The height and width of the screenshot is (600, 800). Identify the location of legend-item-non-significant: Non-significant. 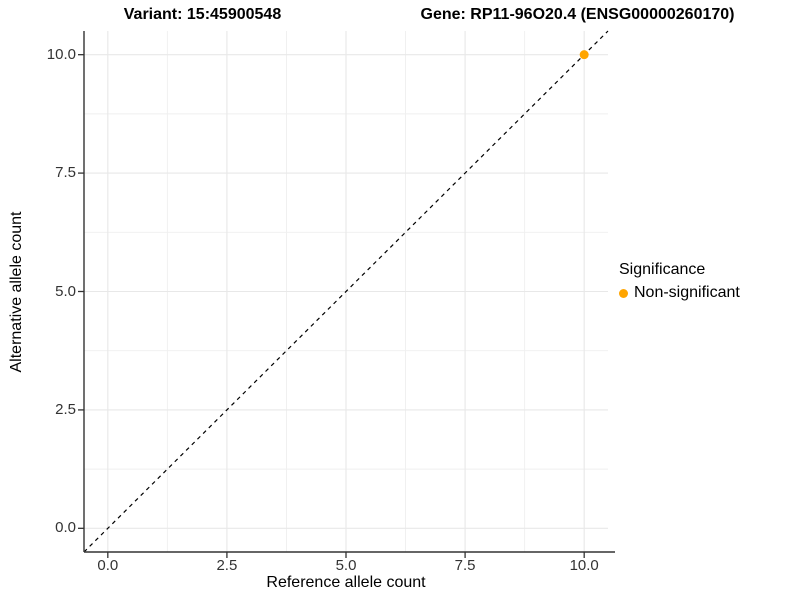
(679, 293).